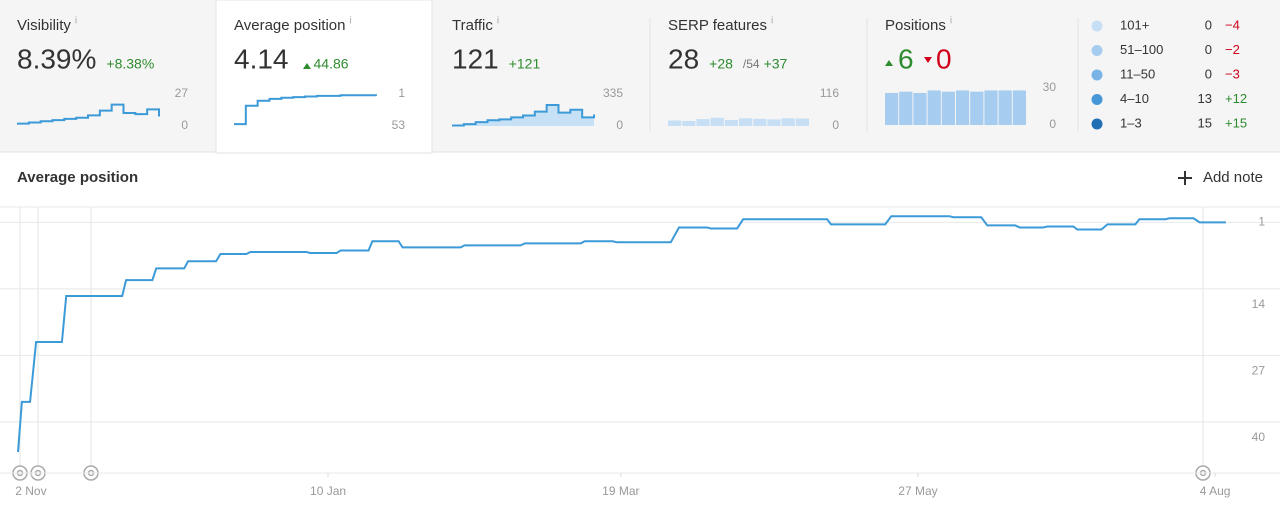 The image size is (1280, 512). I want to click on x-tick-label: 19 Mar, so click(620, 491).